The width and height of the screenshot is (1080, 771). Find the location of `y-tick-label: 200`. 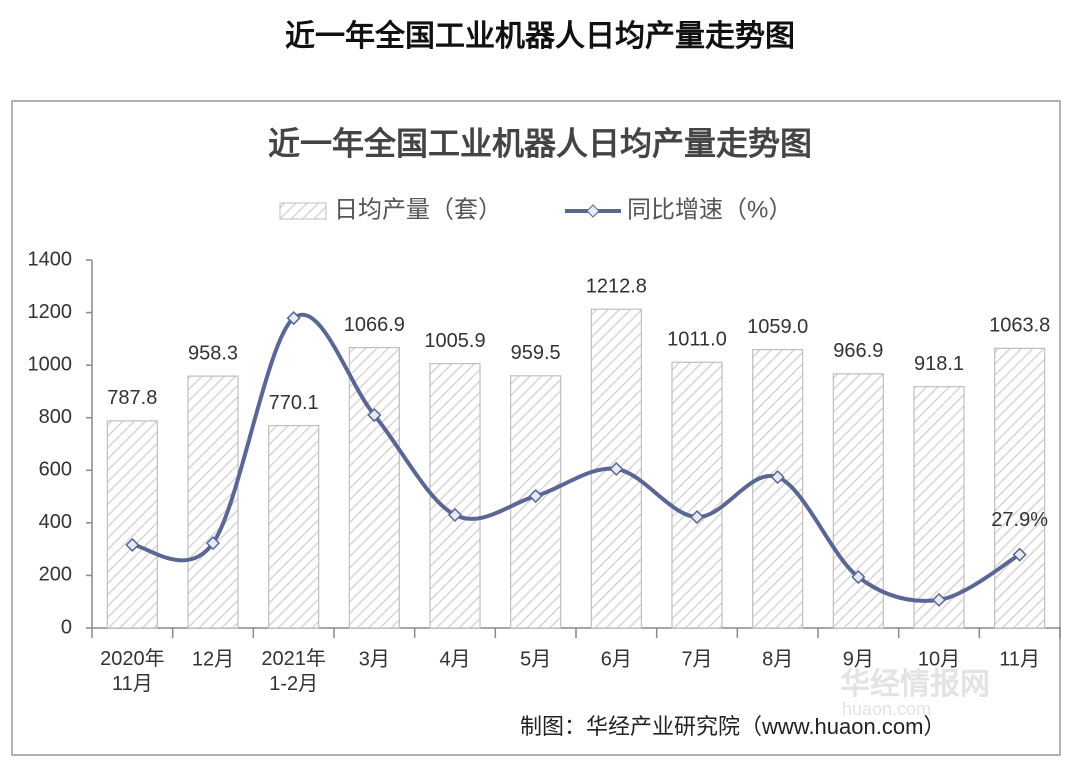

y-tick-label: 200 is located at coordinates (55, 575).